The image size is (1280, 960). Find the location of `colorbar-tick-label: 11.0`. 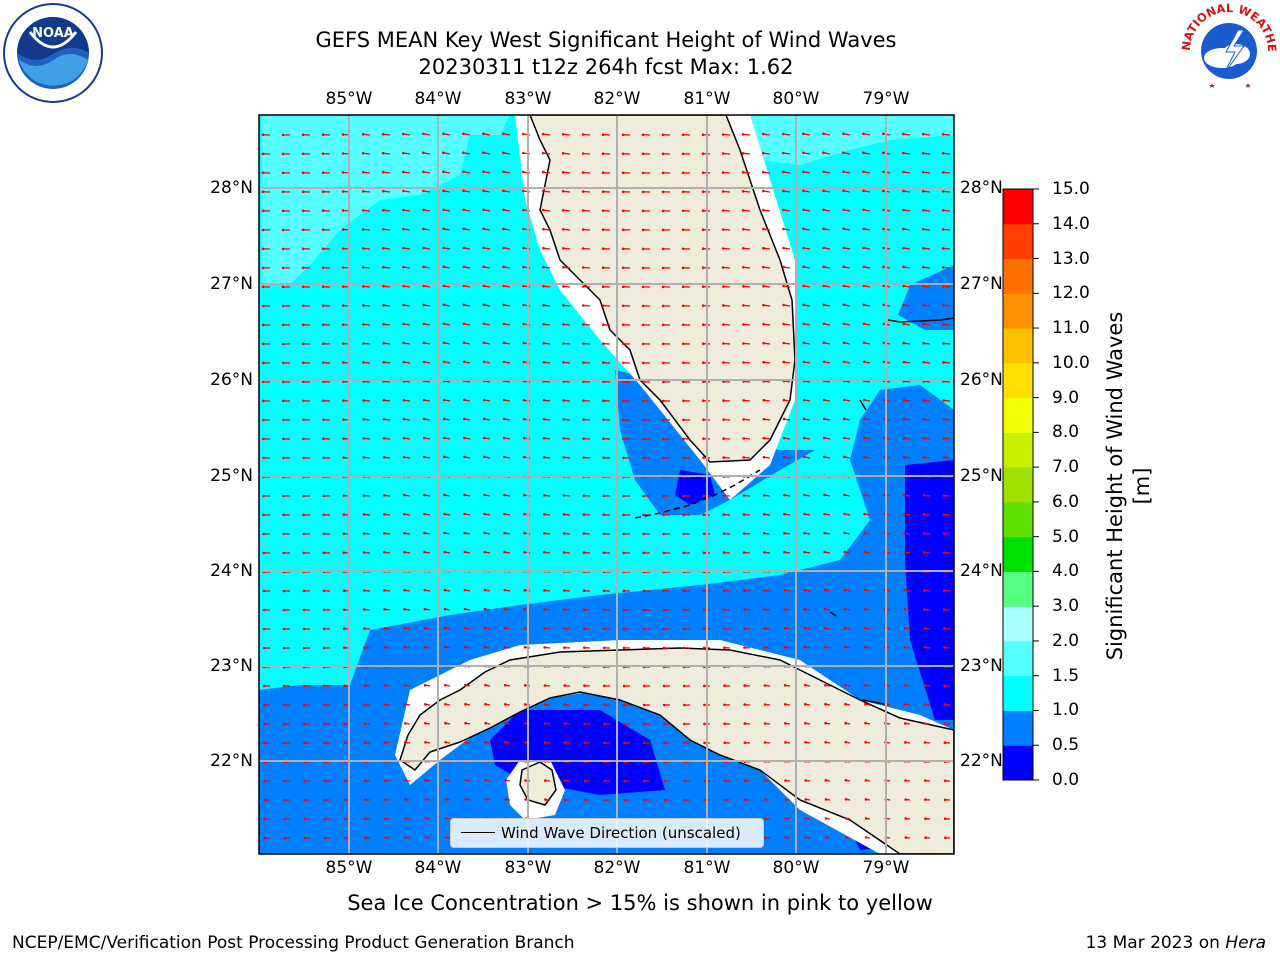

colorbar-tick-label: 11.0 is located at coordinates (1071, 328).